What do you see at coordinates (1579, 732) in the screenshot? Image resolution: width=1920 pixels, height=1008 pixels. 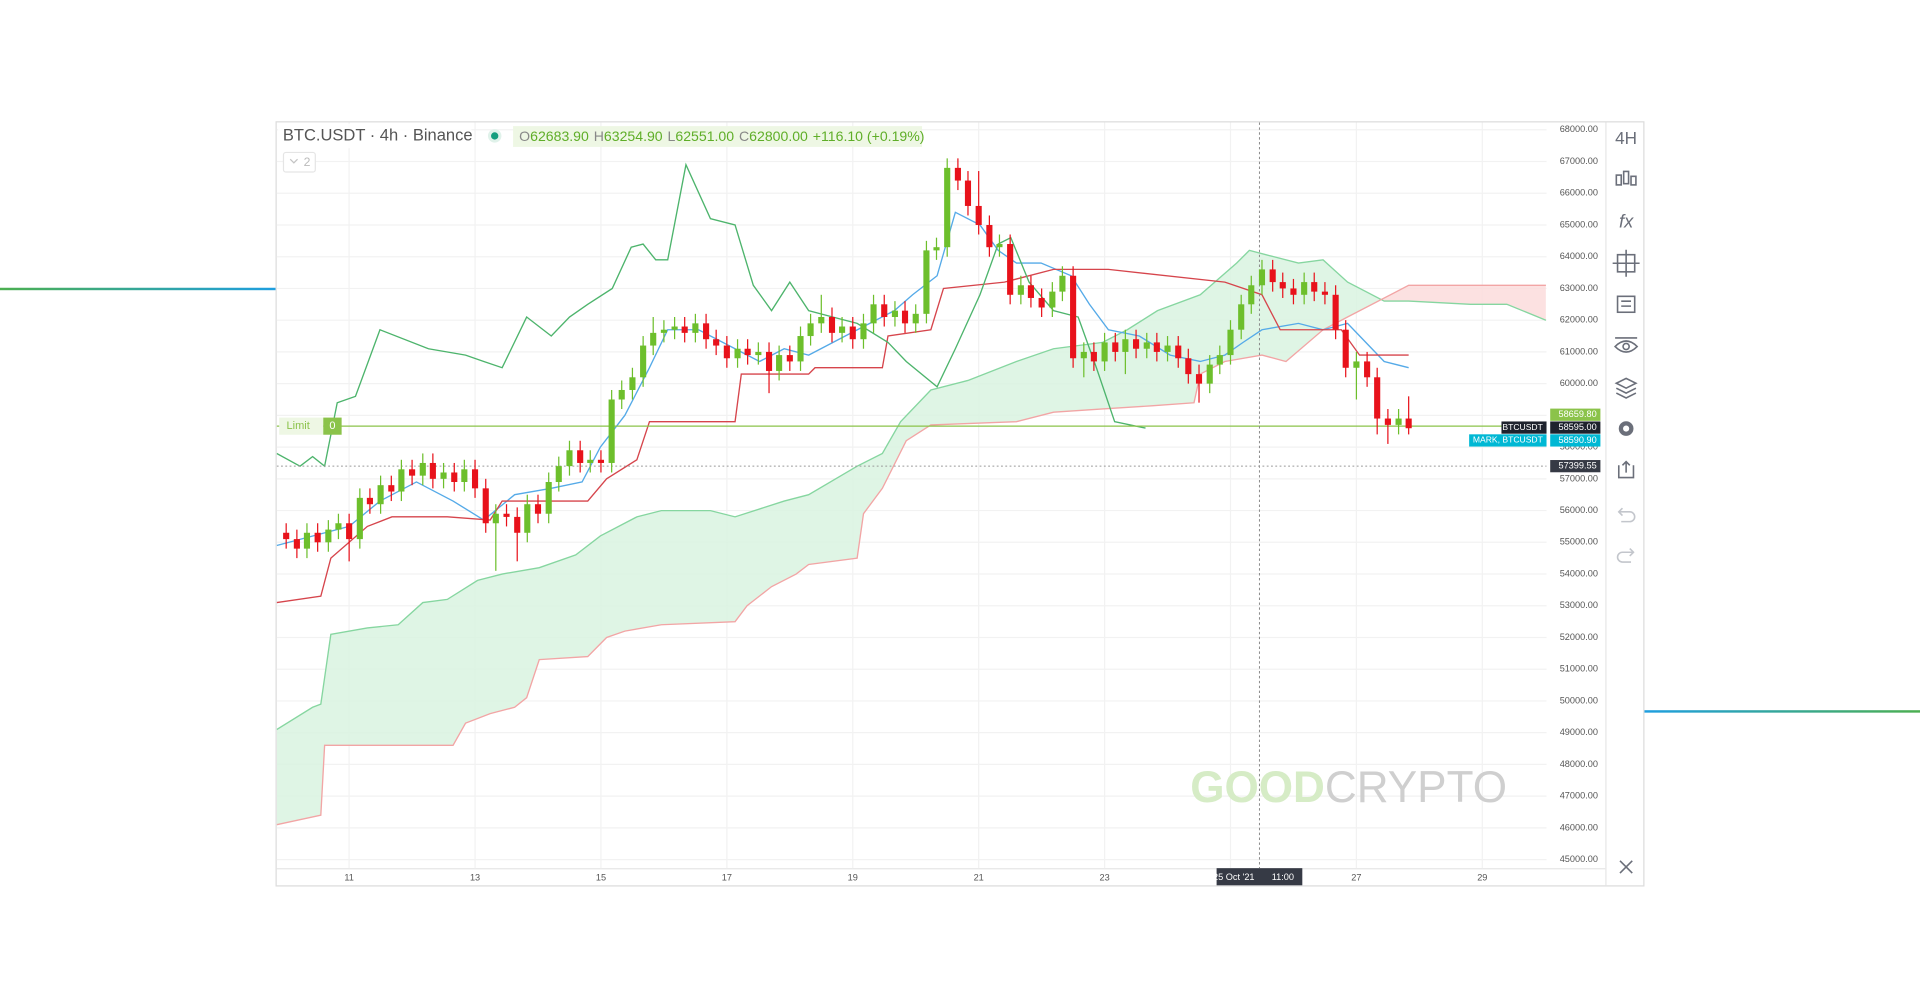 I see `y-tick-label: 49000.00` at bounding box center [1579, 732].